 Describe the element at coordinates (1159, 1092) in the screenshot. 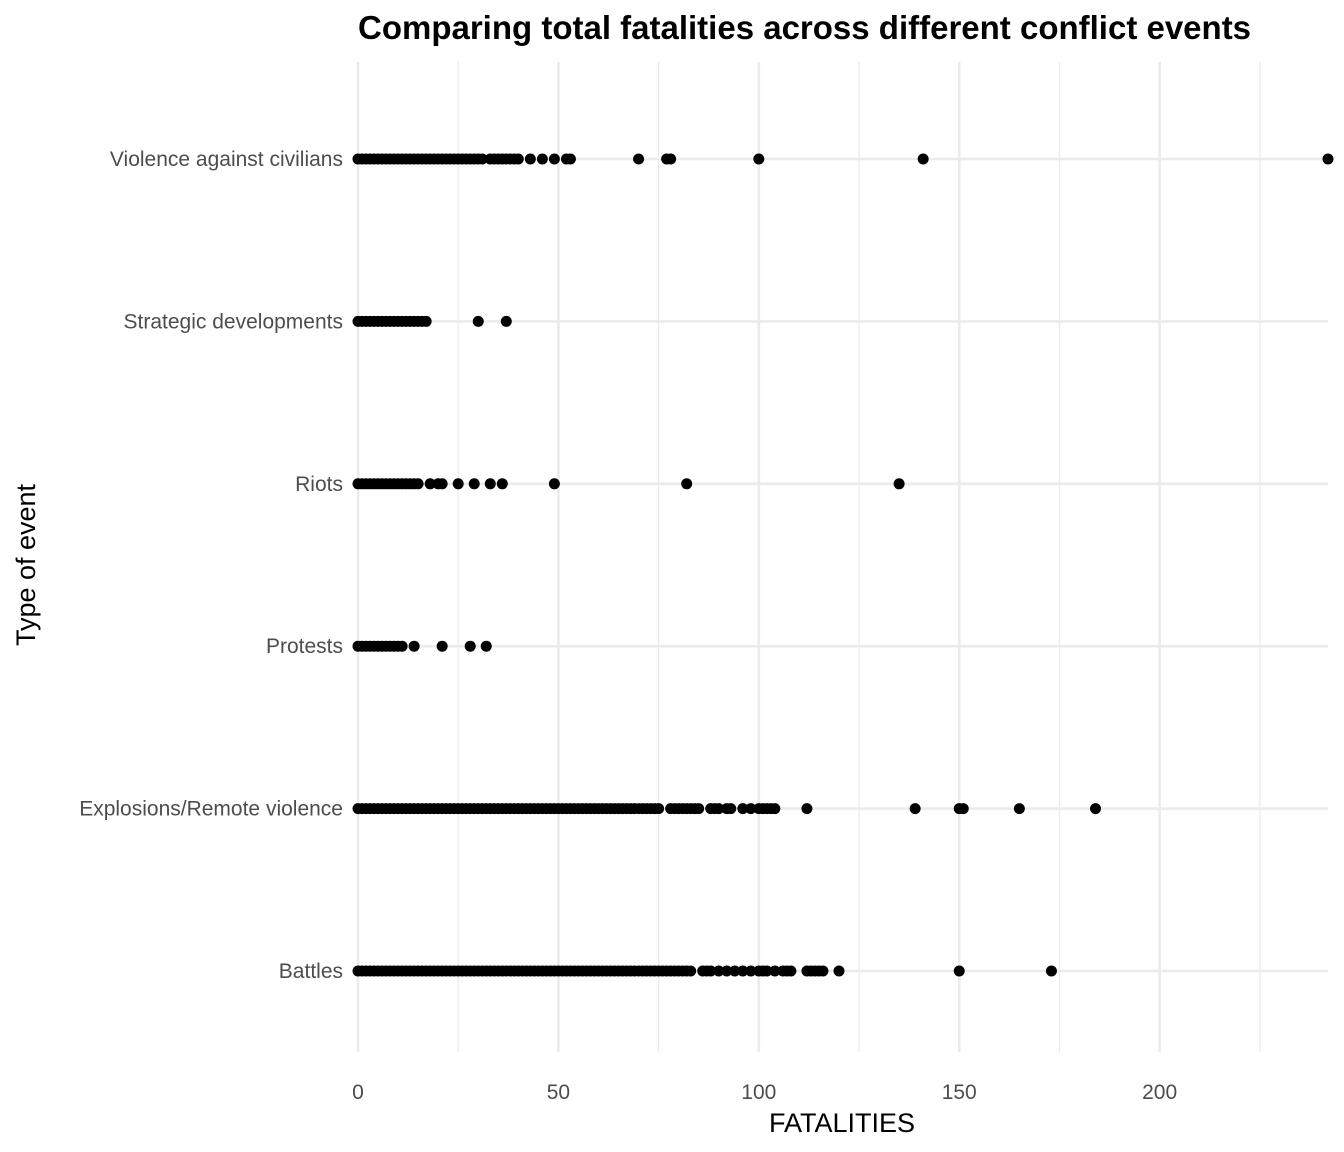

I see `x-tick-label: 200` at that location.